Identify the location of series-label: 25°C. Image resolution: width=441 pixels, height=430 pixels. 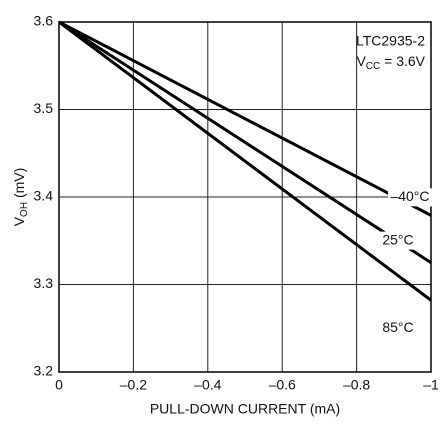
(397, 239).